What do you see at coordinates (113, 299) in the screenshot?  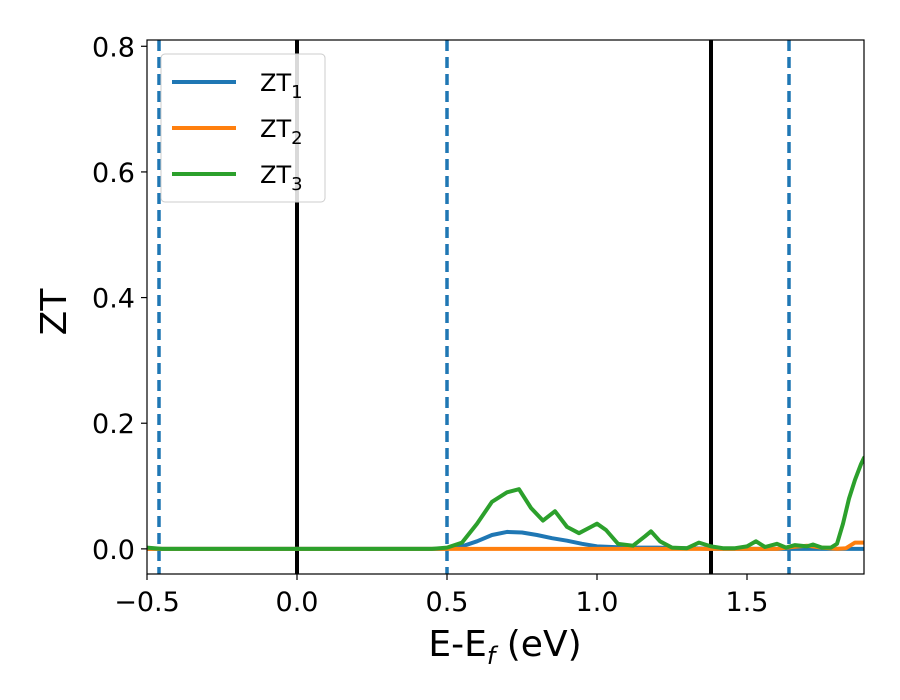 I see `y-tick-label: 0.4` at bounding box center [113, 299].